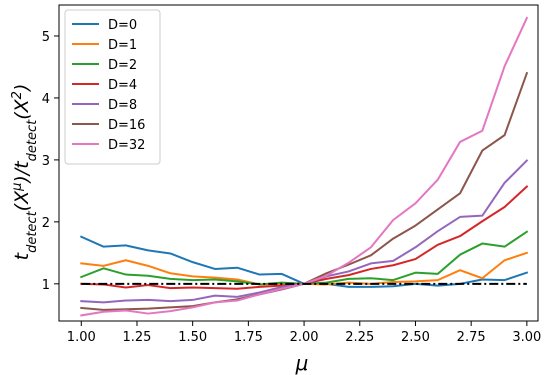 The height and width of the screenshot is (375, 545). What do you see at coordinates (359, 337) in the screenshot?
I see `x-tick-label: 2.25` at bounding box center [359, 337].